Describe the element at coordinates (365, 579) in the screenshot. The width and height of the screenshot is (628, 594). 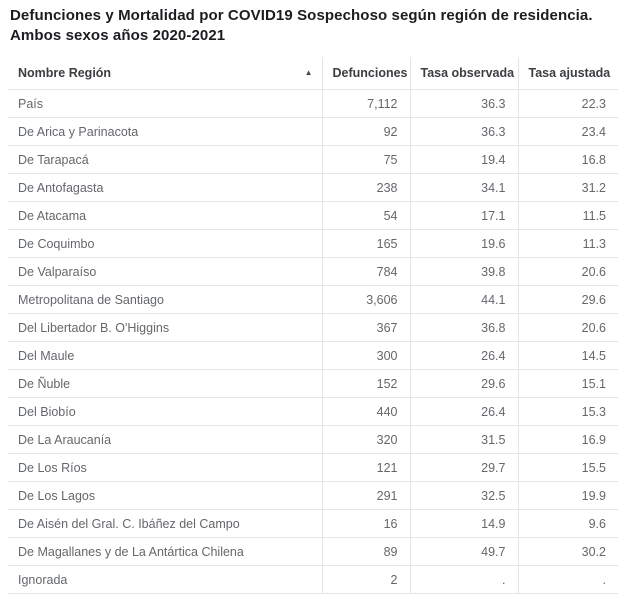
I see `value-cell: 2` at that location.